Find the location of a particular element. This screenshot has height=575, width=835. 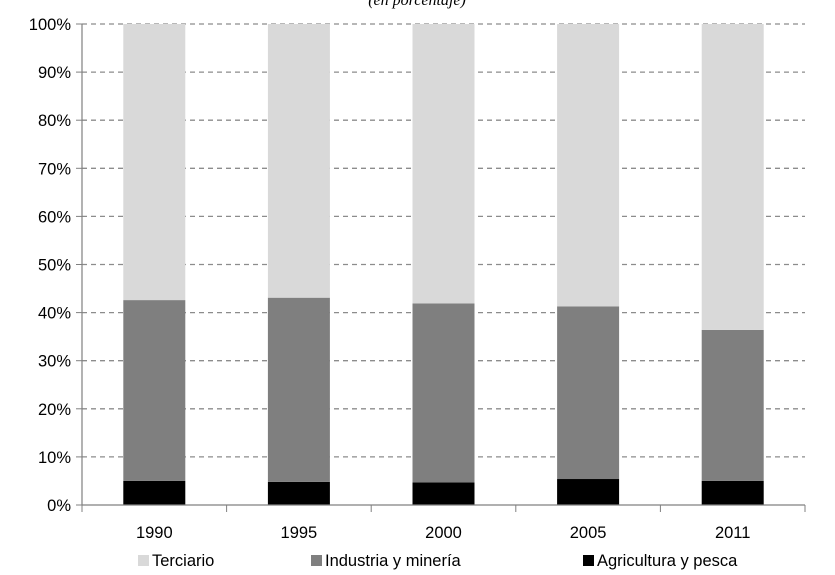

y-tick-label: 80% is located at coordinates (54, 121).